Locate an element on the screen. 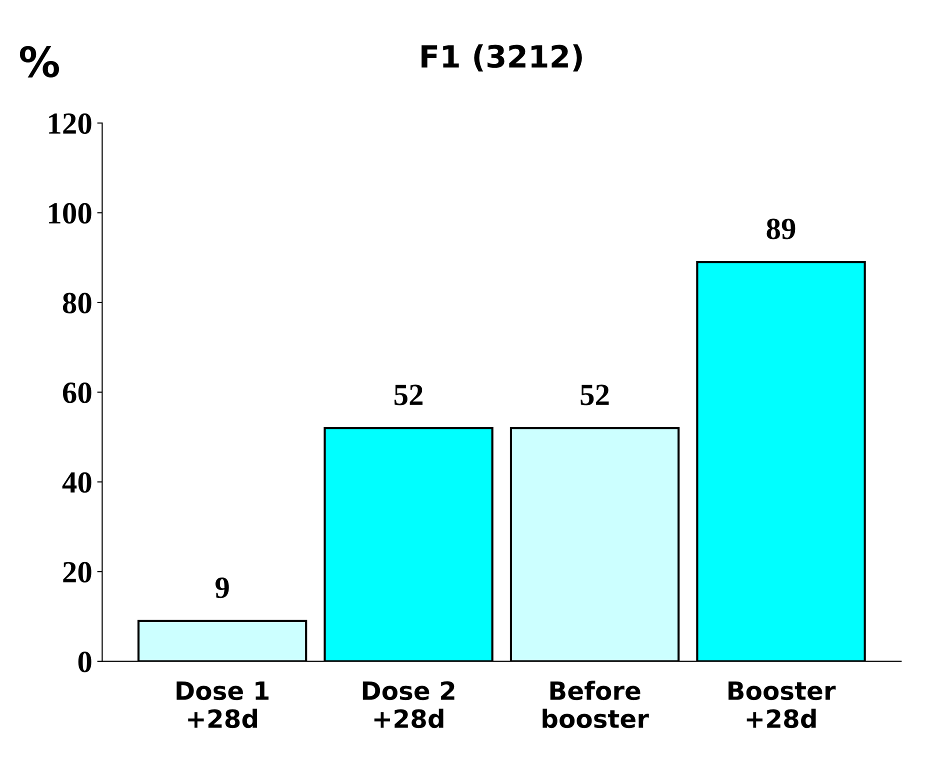 This screenshot has width=929, height=769. y-tick-label: 40 is located at coordinates (77, 482).